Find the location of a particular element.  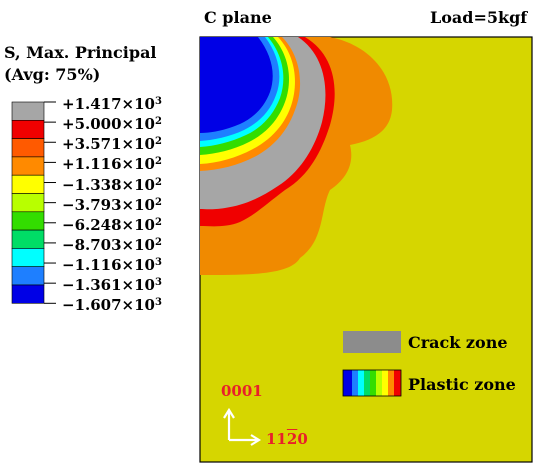

legend-title-line2: (Avg: 75%) is located at coordinates (52, 74).